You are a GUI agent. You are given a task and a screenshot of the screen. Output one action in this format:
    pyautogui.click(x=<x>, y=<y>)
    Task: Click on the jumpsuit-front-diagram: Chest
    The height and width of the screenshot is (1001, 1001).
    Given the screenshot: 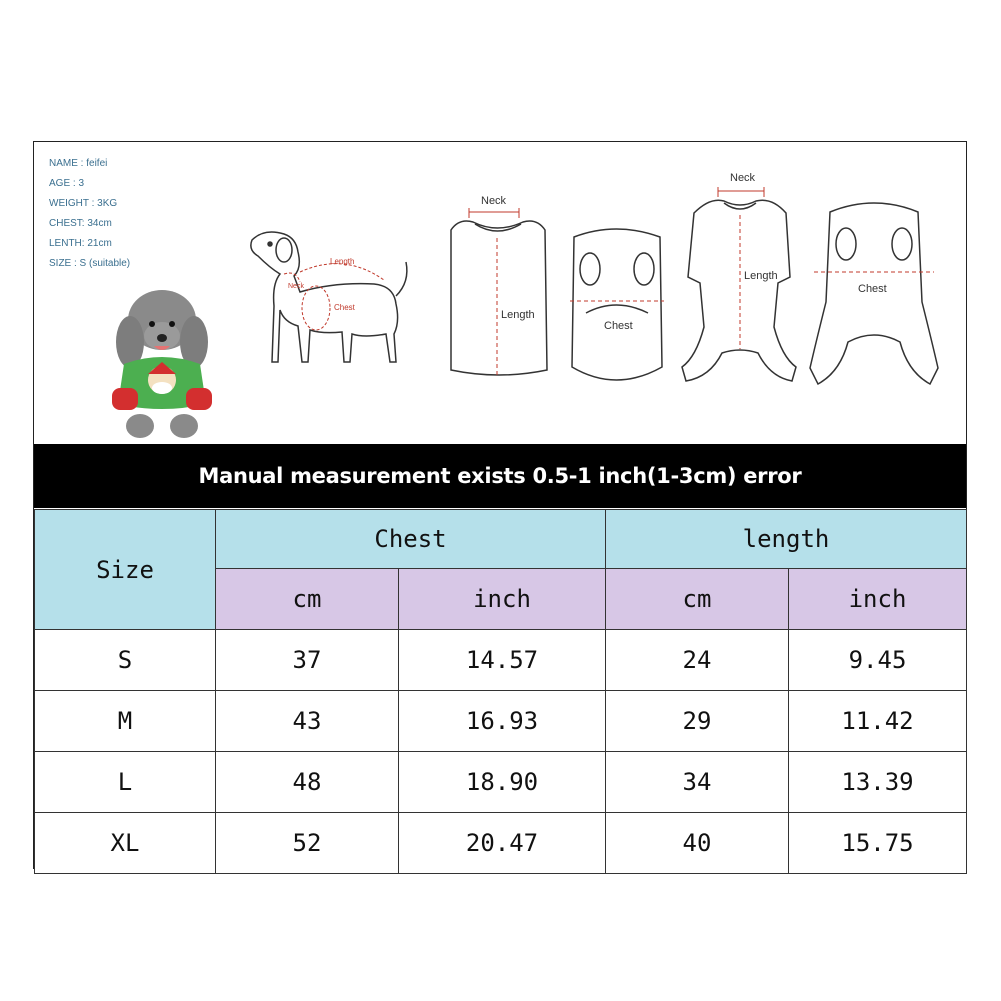 What is the action you would take?
    pyautogui.click(x=874, y=294)
    